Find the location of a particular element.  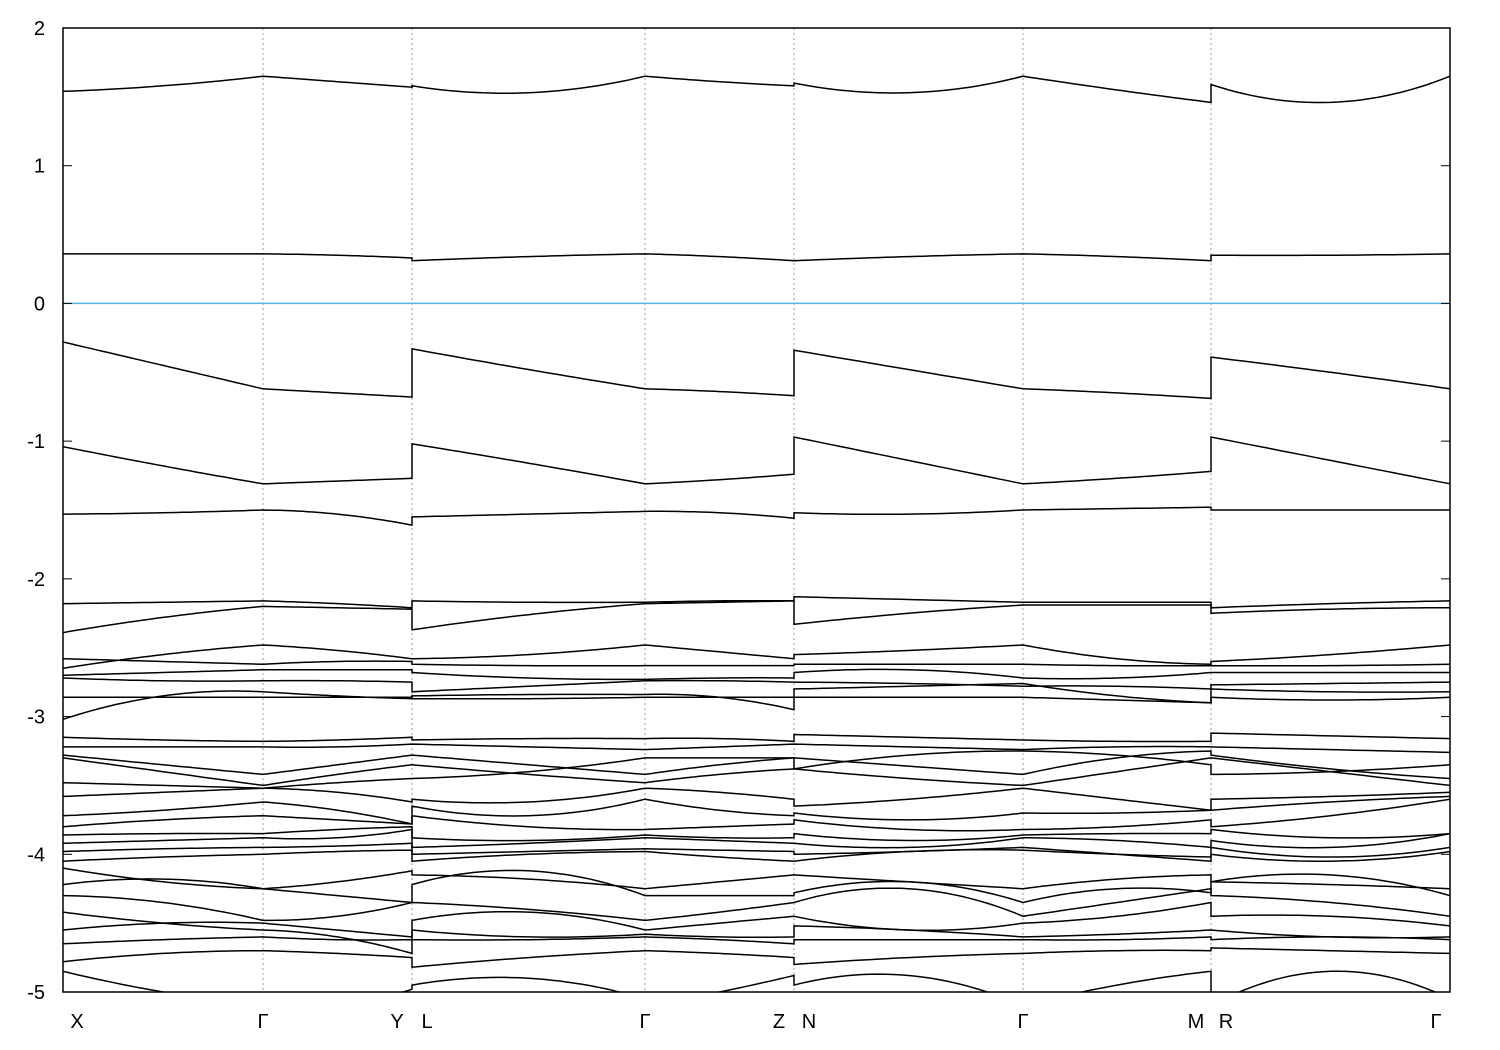

y-tick-label: -3 is located at coordinates (36, 718).